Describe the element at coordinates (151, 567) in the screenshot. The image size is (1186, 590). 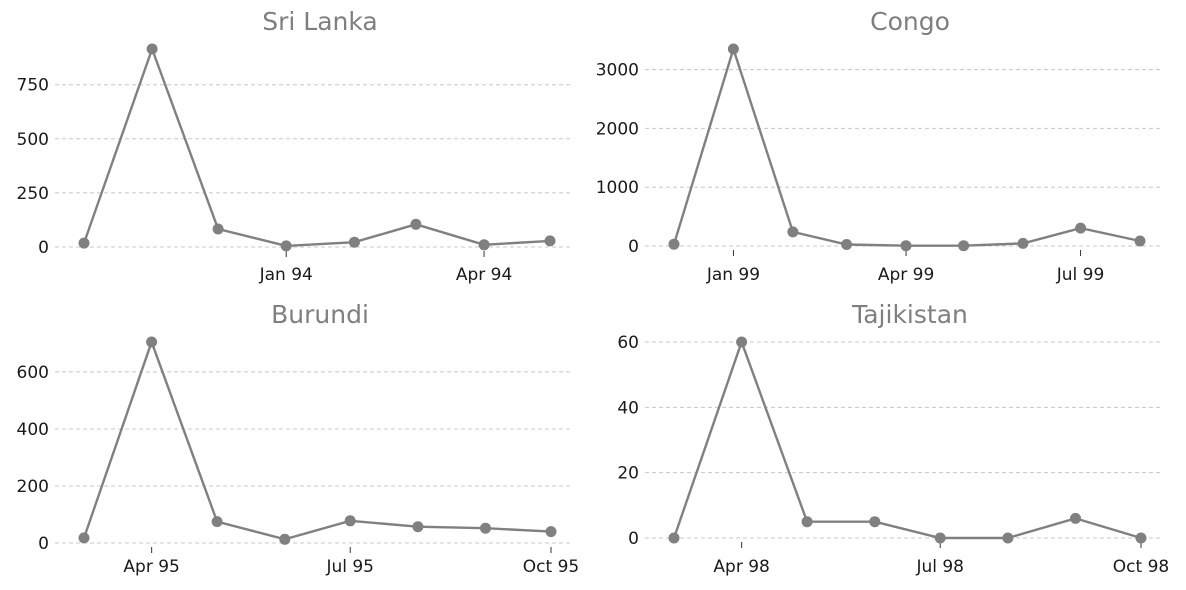
I see `x-tick-label: Apr 95` at that location.